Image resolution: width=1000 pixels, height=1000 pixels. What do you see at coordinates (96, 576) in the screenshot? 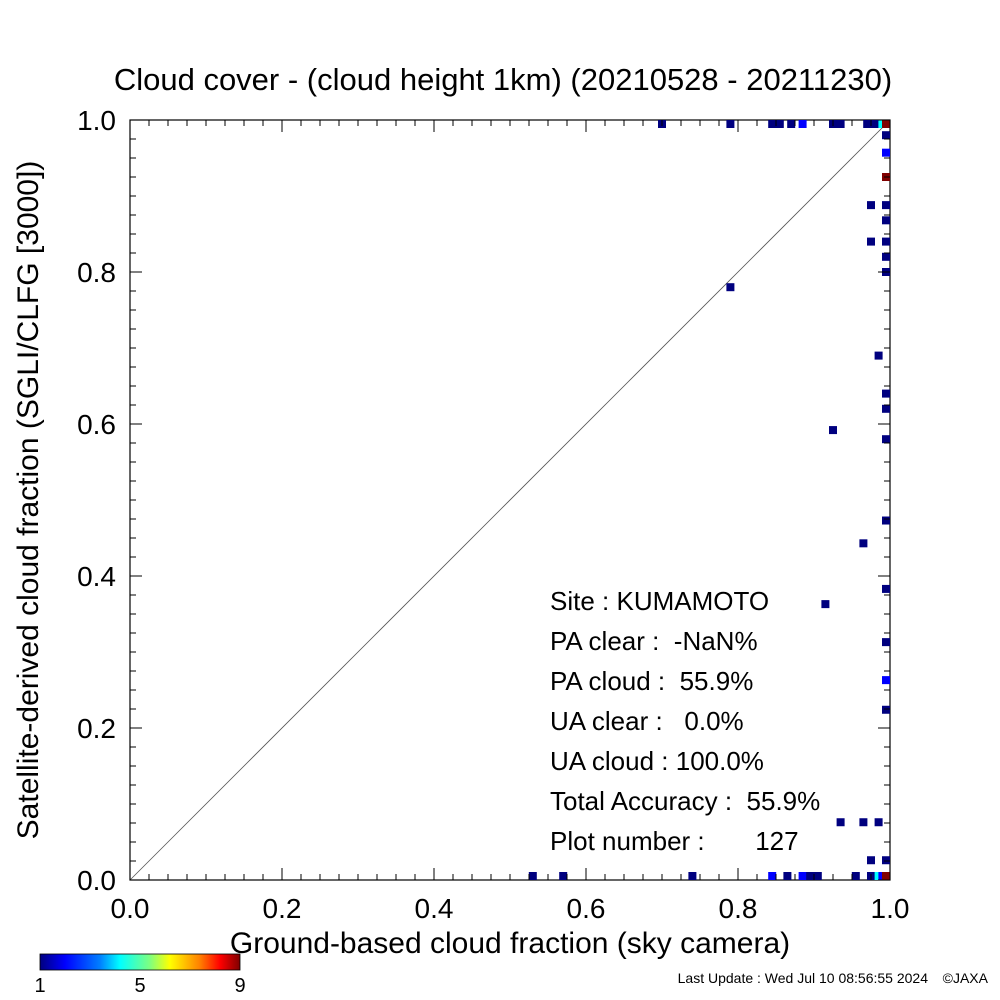
I see `y-tick-label: 0.4` at bounding box center [96, 576].